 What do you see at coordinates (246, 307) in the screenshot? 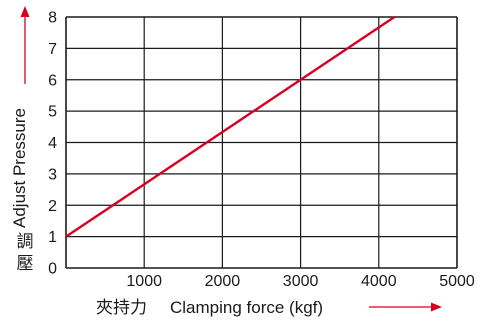
I see `x-axis-title: Clamping force (kgf)` at bounding box center [246, 307].